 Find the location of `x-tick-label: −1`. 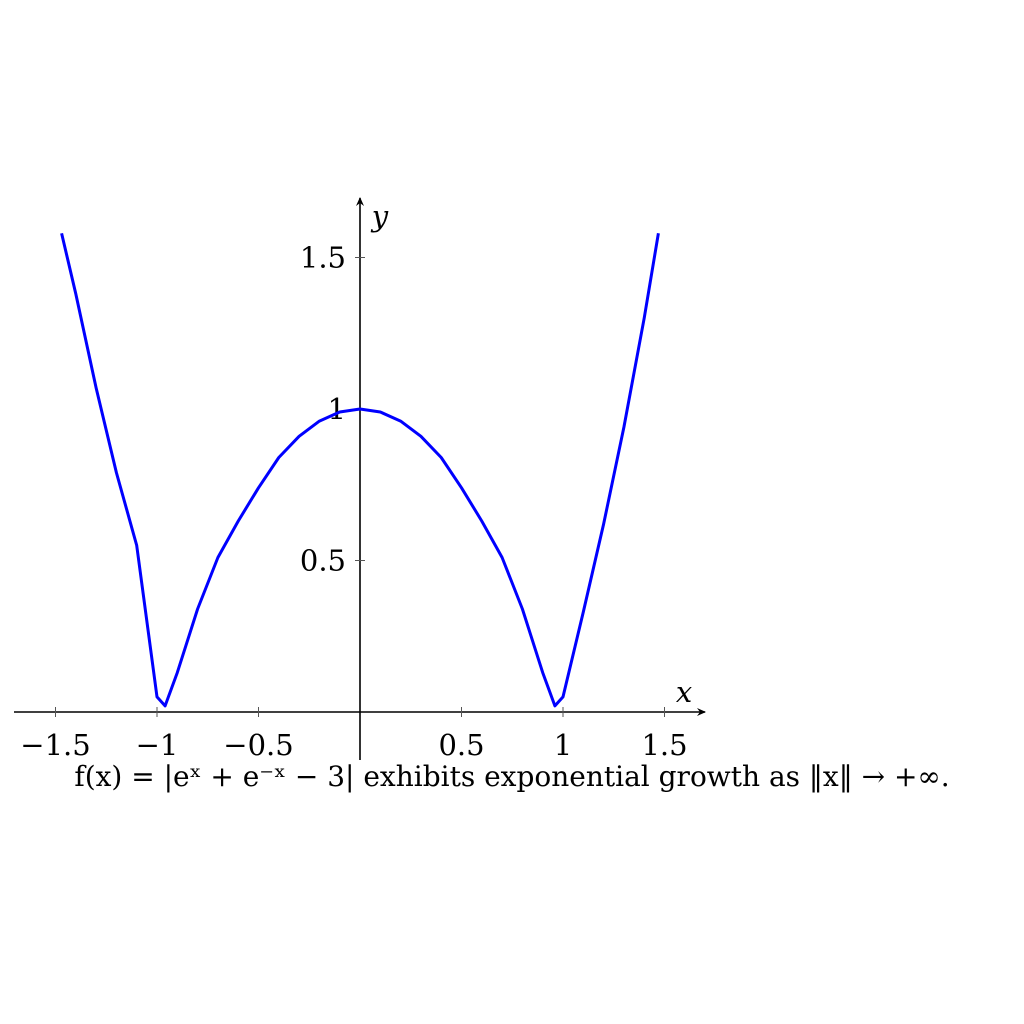

x-tick-label: −1 is located at coordinates (157, 744).